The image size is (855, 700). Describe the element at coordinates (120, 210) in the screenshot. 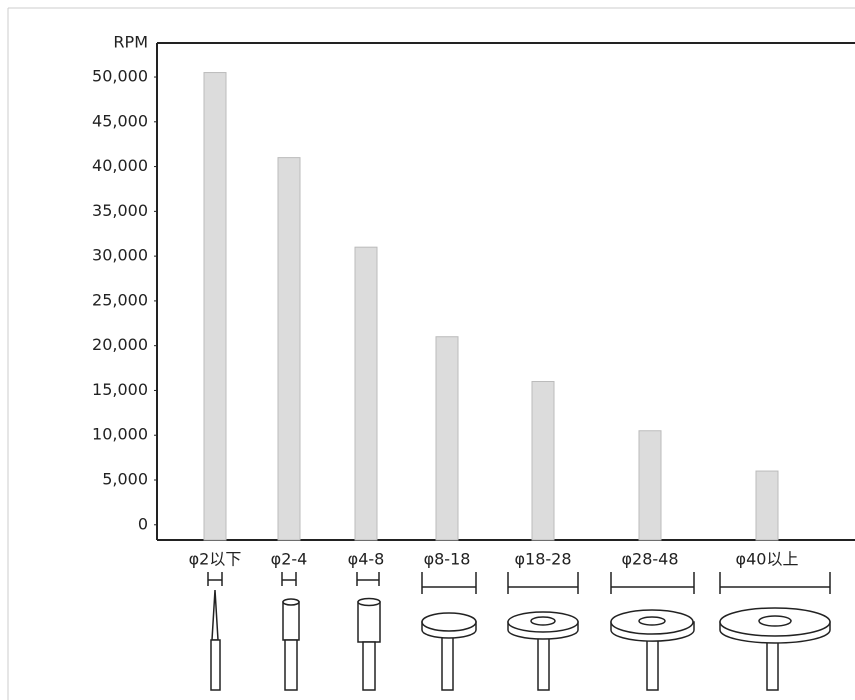

I see `y-tick-label: 35,000` at that location.